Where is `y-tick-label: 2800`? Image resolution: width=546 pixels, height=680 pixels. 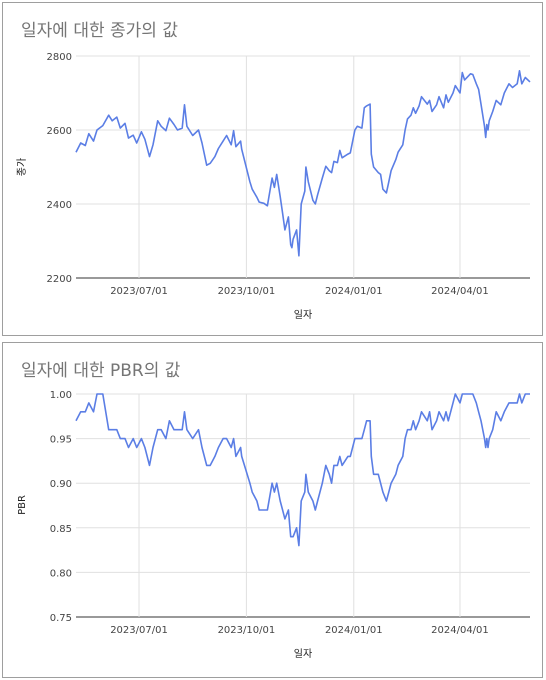 y-tick-label: 2800 is located at coordinates (59, 57).